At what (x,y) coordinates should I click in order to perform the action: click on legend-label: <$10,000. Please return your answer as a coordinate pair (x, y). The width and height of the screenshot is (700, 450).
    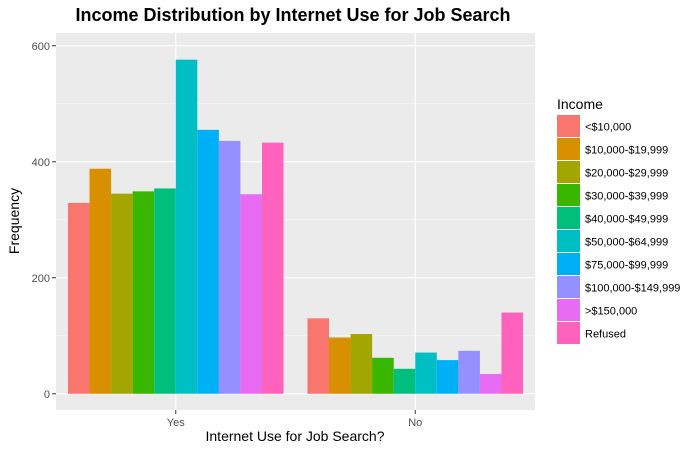
    Looking at the image, I should click on (608, 128).